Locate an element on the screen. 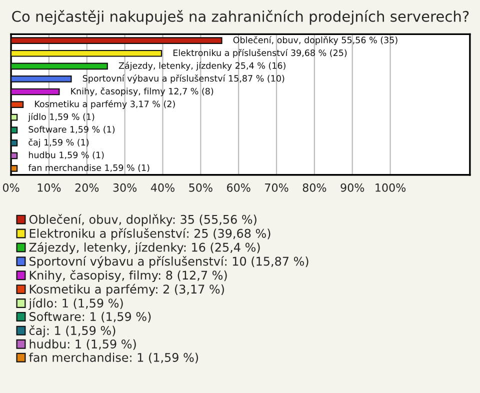  legend-label: Elektroniku a příslušenství: 25 (39,68 %) is located at coordinates (150, 234).